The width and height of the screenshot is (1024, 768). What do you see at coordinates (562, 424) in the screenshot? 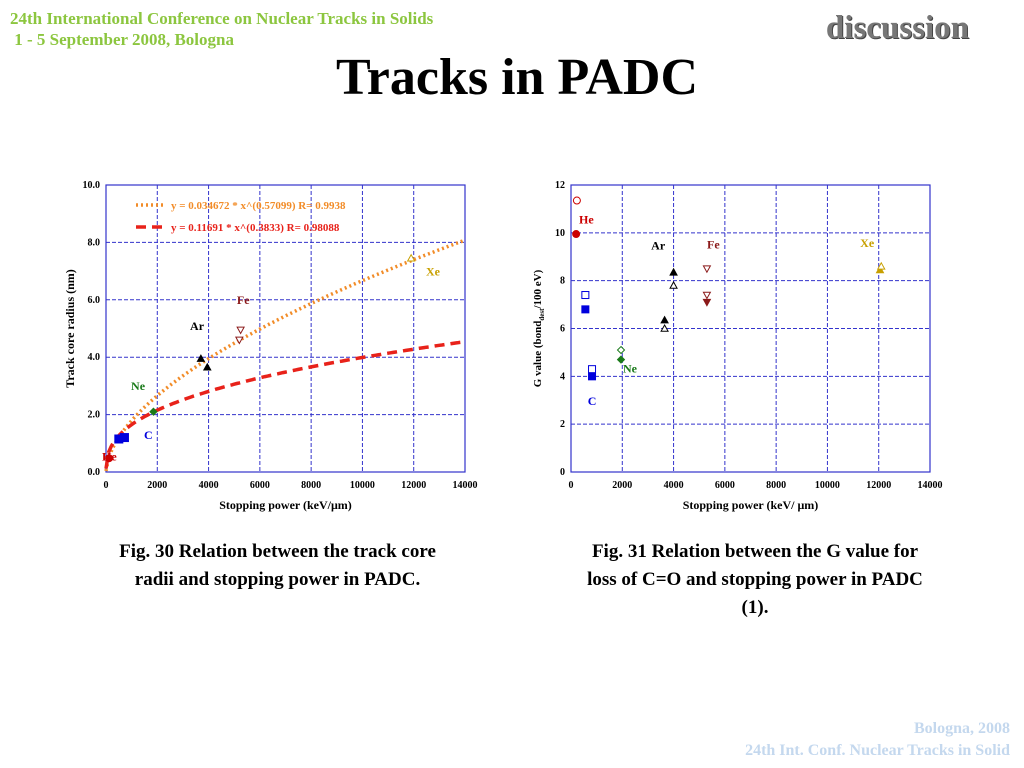
I see `y-tick-label: 2` at bounding box center [562, 424].